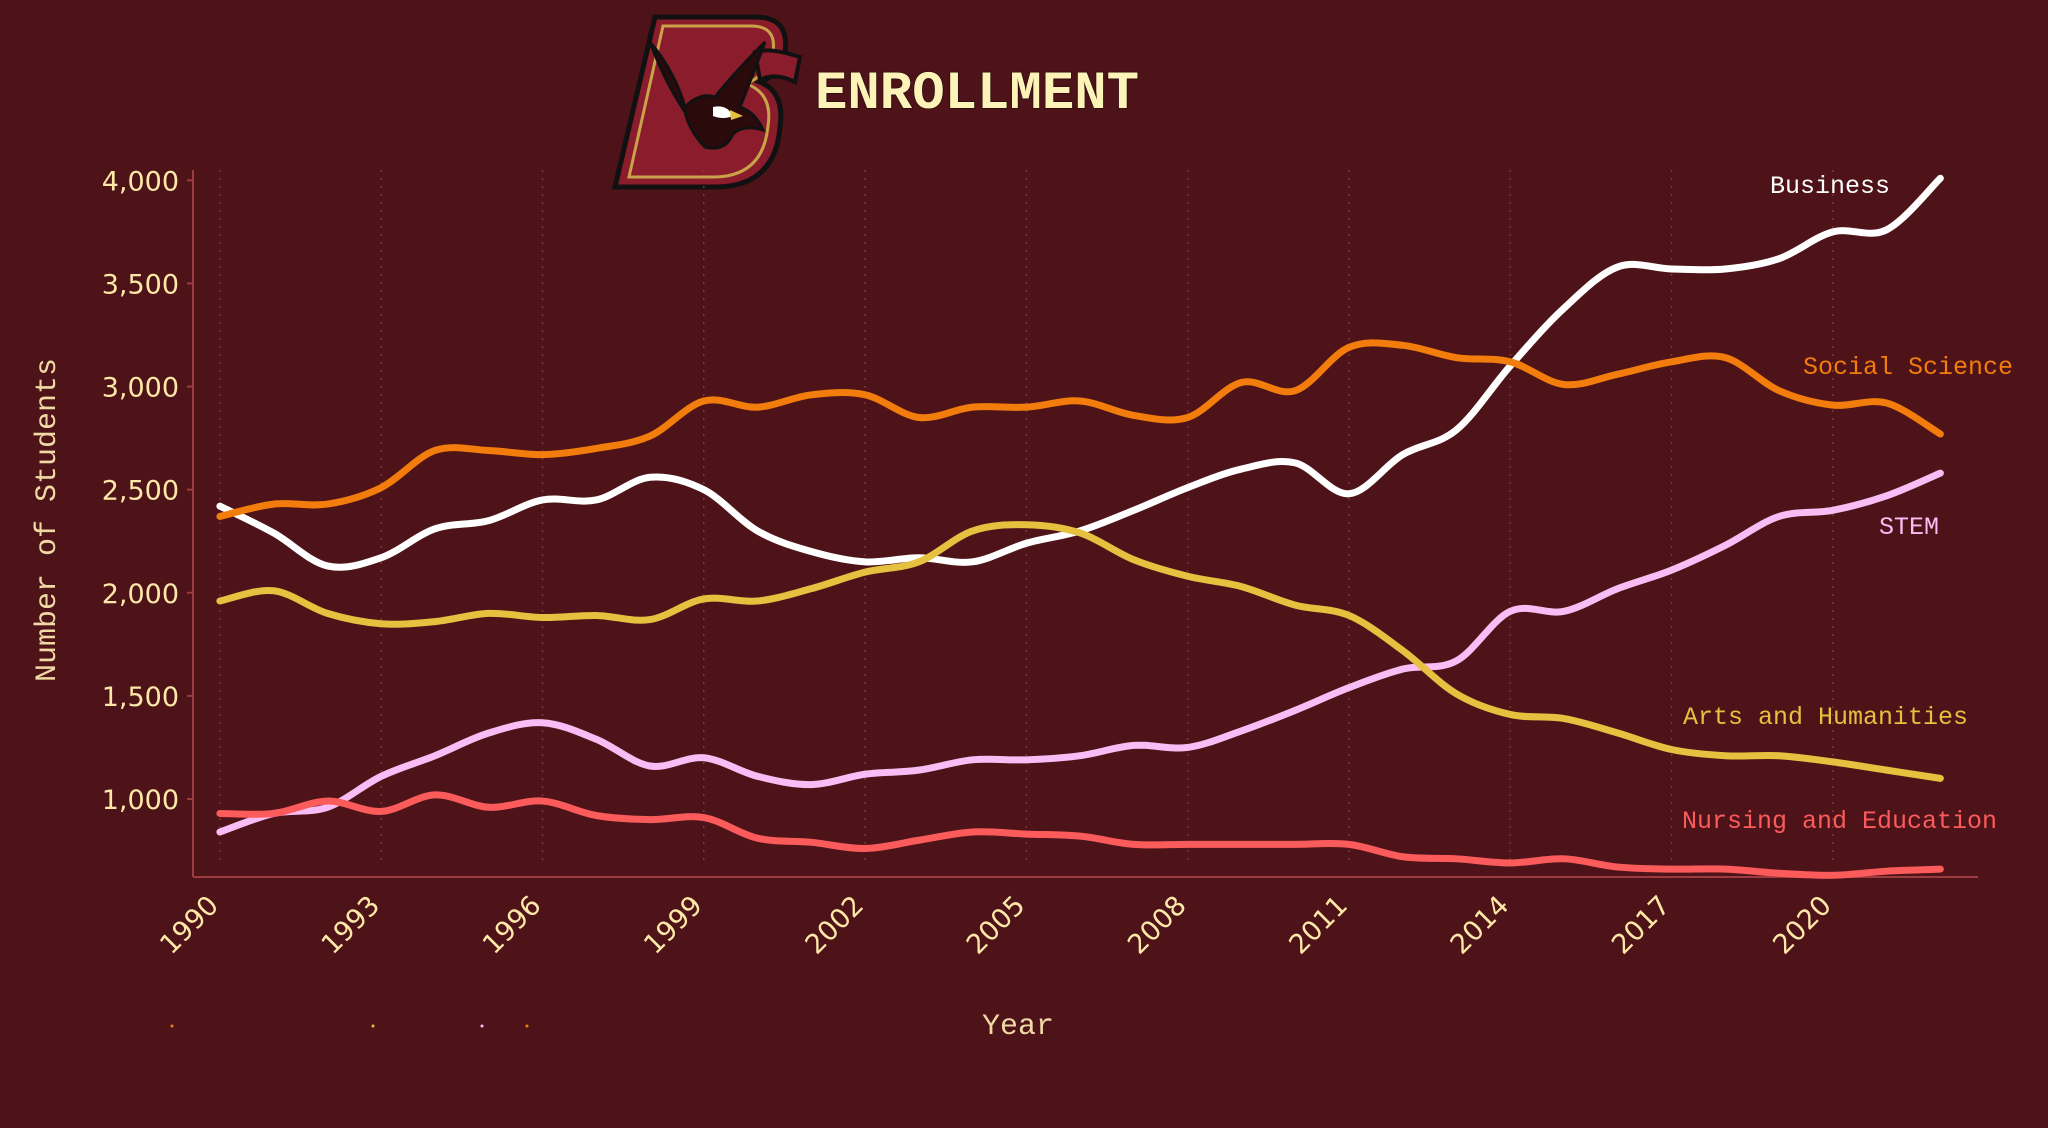 This screenshot has height=1128, width=2048. I want to click on eagle-icon, so click(707, 95).